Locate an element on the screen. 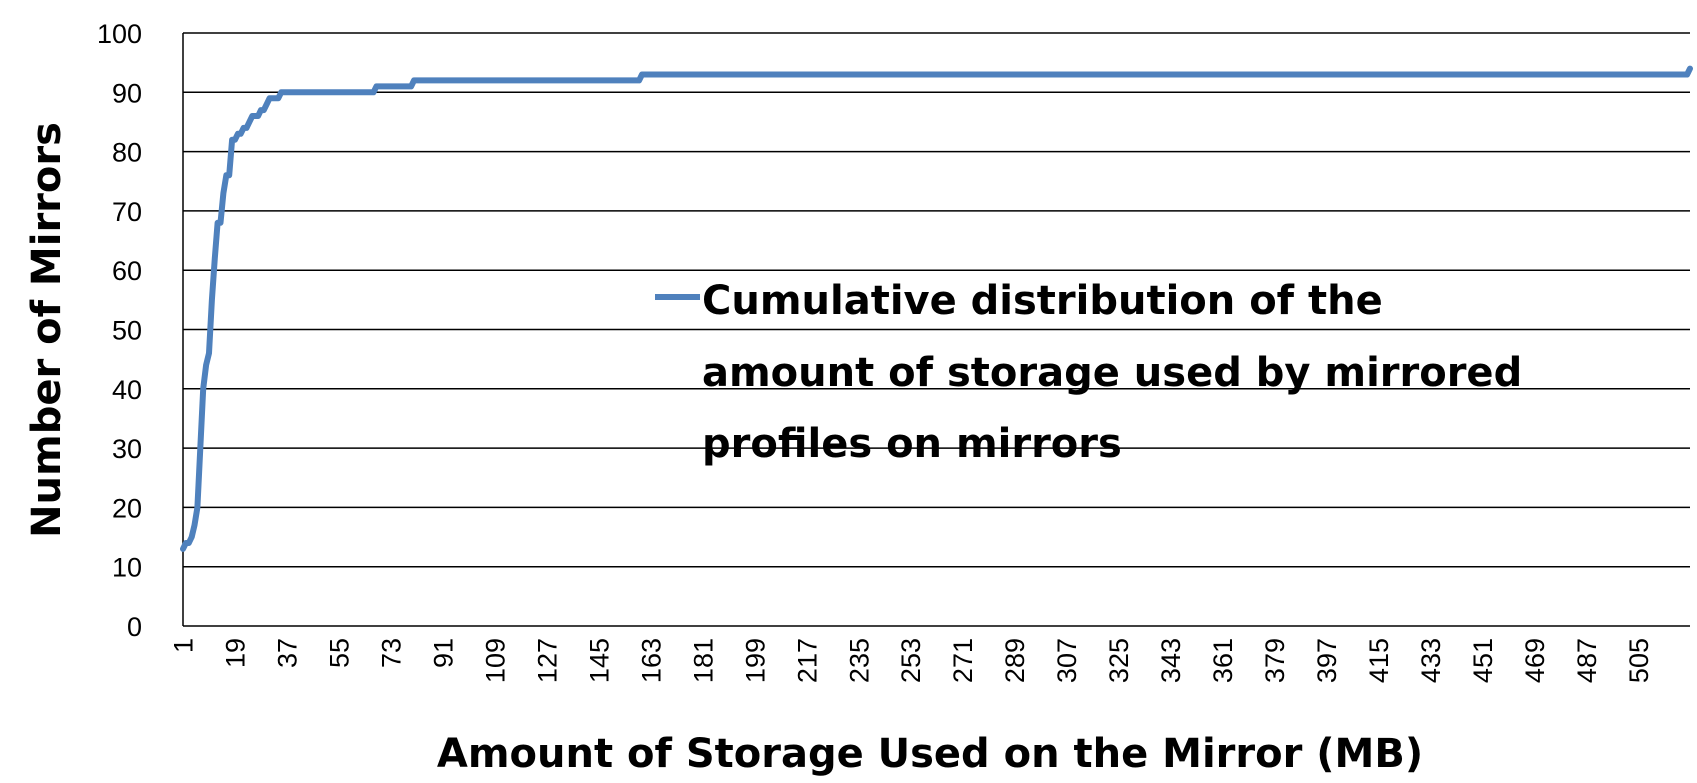 The image size is (1697, 783). y-tick-label-90: 90 is located at coordinates (127, 93).